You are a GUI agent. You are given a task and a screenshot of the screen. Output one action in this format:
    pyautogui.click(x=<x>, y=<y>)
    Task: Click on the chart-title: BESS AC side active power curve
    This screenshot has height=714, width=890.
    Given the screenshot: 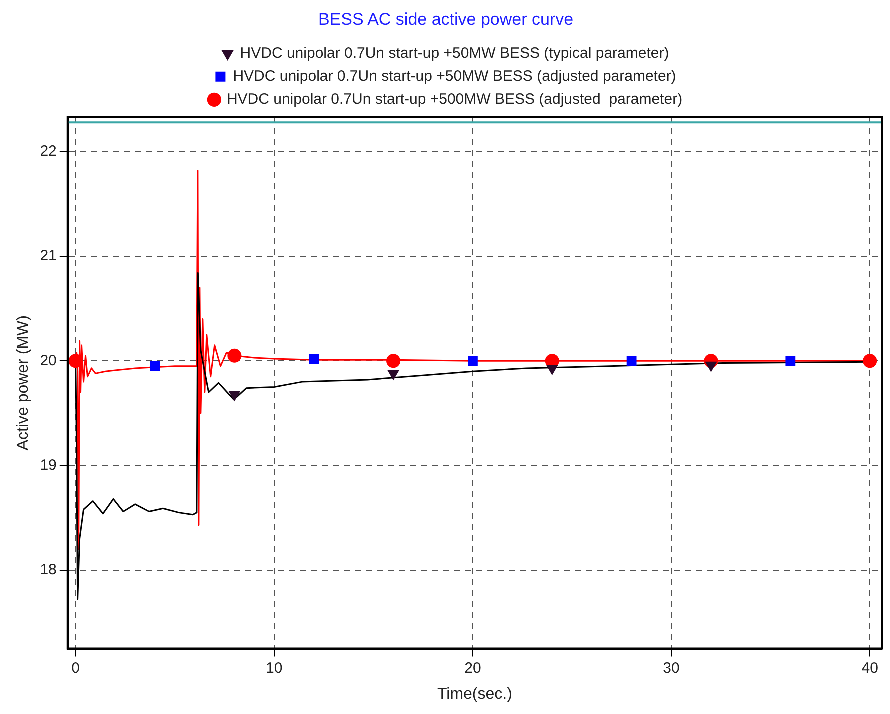 What is the action you would take?
    pyautogui.click(x=446, y=19)
    